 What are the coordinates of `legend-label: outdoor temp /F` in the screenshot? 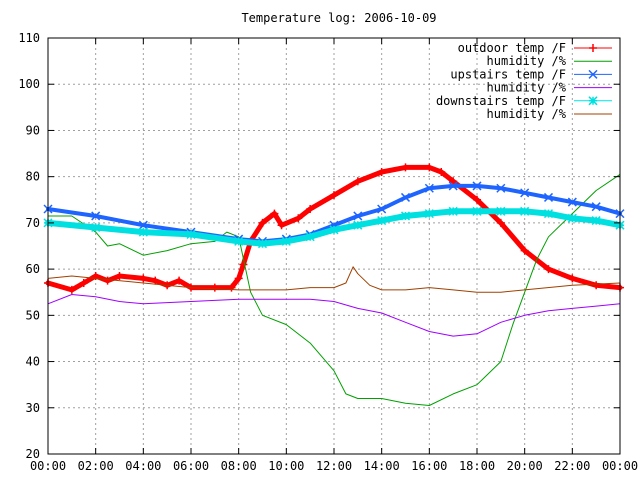 It's located at (512, 48).